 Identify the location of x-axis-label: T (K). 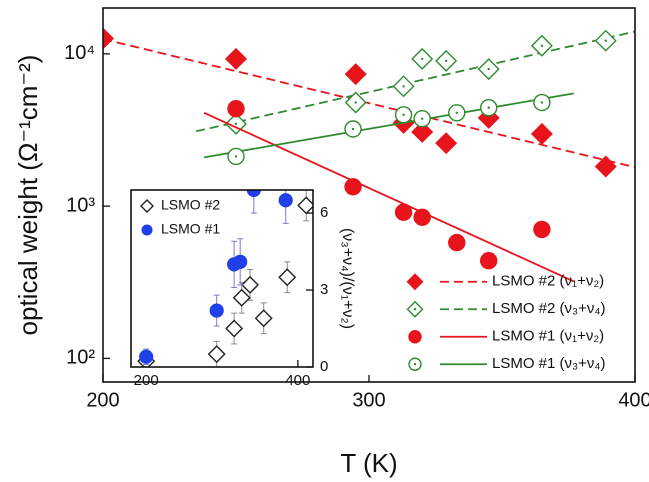
(368, 463).